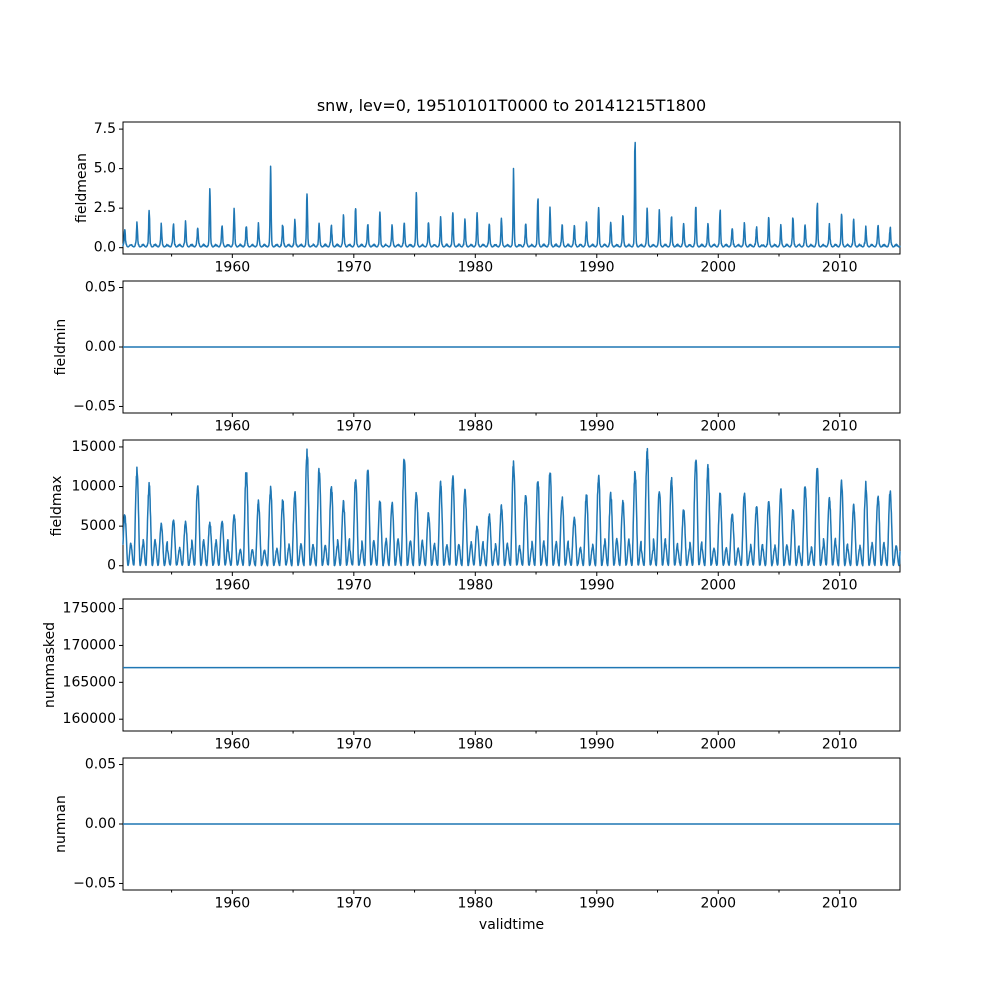 The width and height of the screenshot is (1000, 1000). I want to click on ylabel-numnan: numnan, so click(61, 824).